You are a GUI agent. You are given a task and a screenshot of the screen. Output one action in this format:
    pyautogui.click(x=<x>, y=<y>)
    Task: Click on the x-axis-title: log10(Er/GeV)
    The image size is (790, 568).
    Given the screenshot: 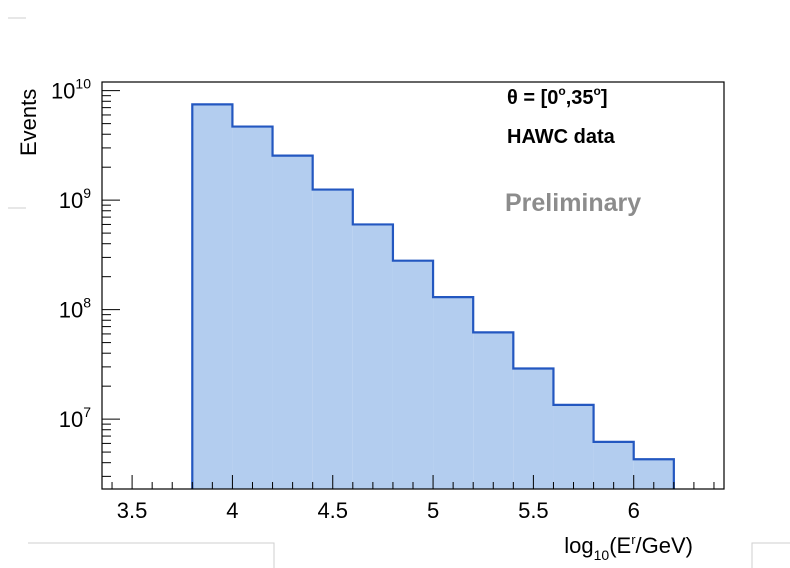 What is the action you would take?
    pyautogui.click(x=628, y=547)
    